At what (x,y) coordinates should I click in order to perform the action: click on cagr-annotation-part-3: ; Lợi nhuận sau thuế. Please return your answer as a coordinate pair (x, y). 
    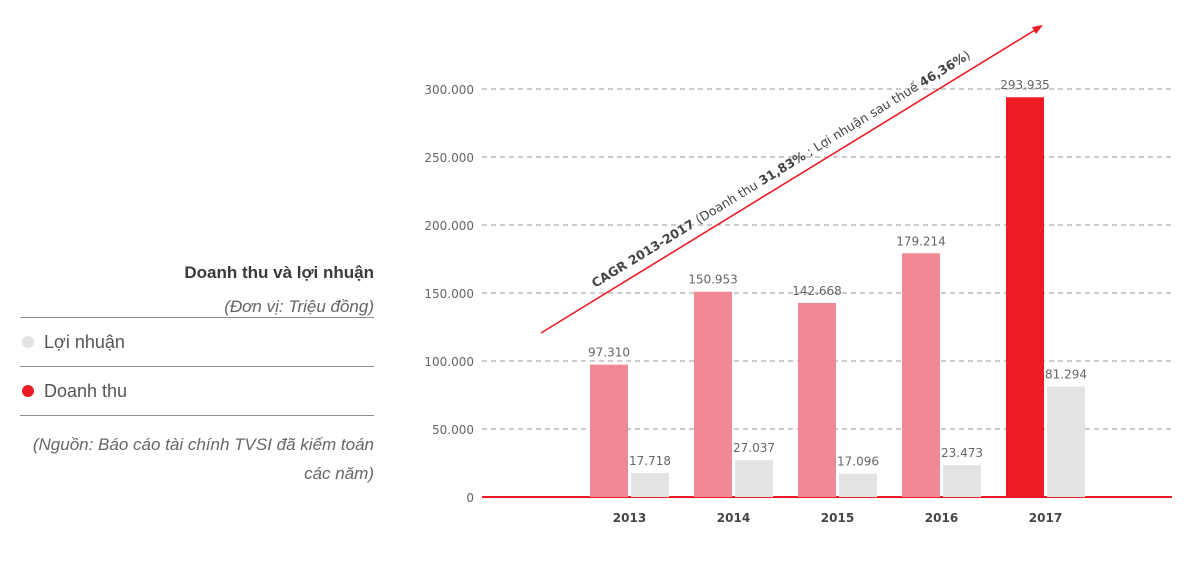
    Looking at the image, I should click on (862, 119).